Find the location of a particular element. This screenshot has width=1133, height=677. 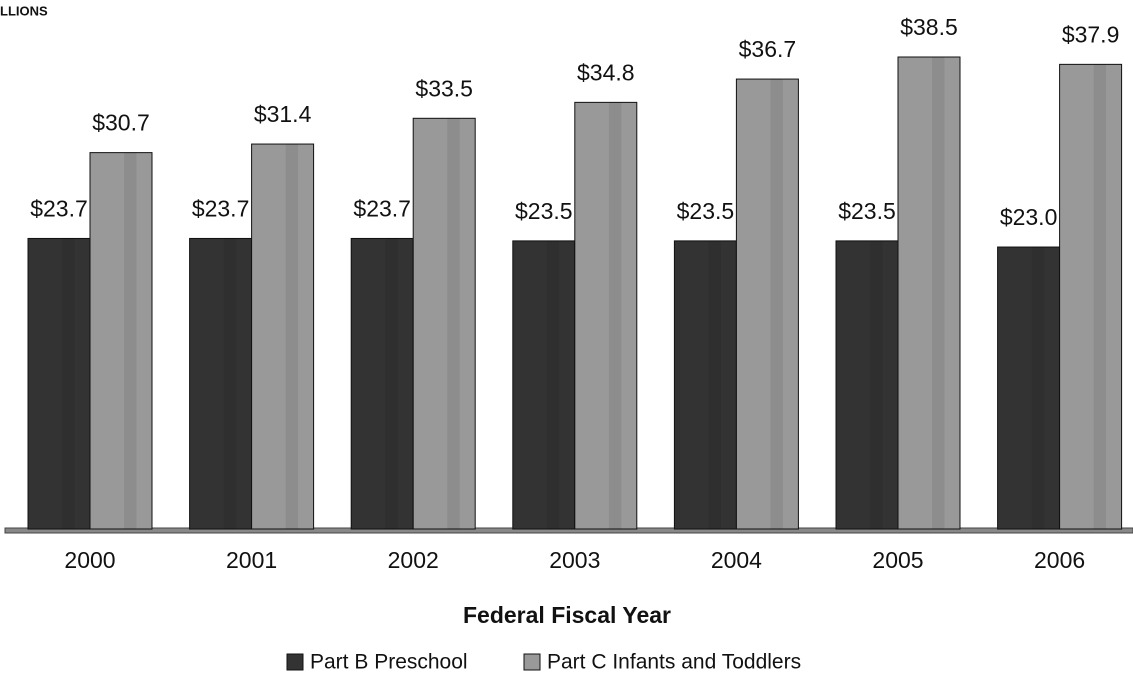

legend-label: Part C Infants and Toddlers is located at coordinates (674, 662).